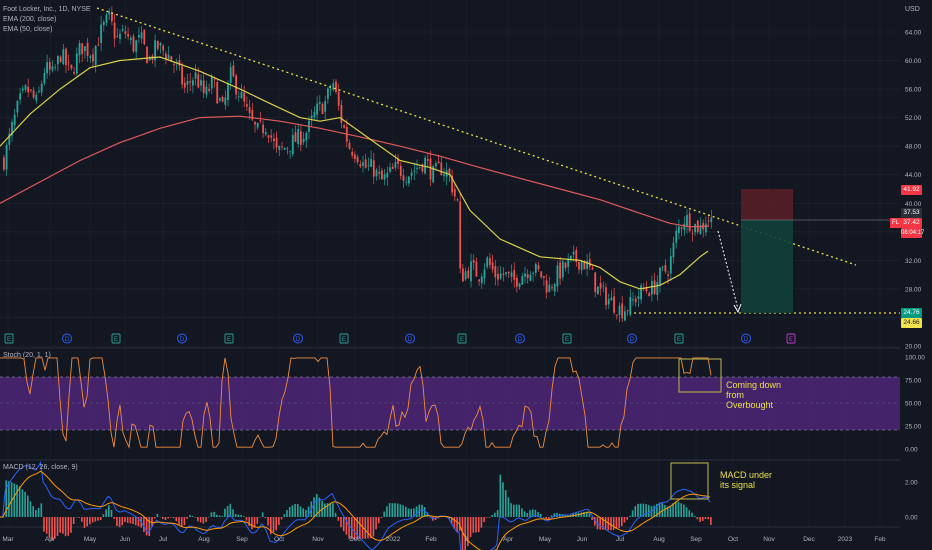 This screenshot has width=932, height=550. Describe the element at coordinates (913, 204) in the screenshot. I see `price-tick-label: 40.00` at that location.